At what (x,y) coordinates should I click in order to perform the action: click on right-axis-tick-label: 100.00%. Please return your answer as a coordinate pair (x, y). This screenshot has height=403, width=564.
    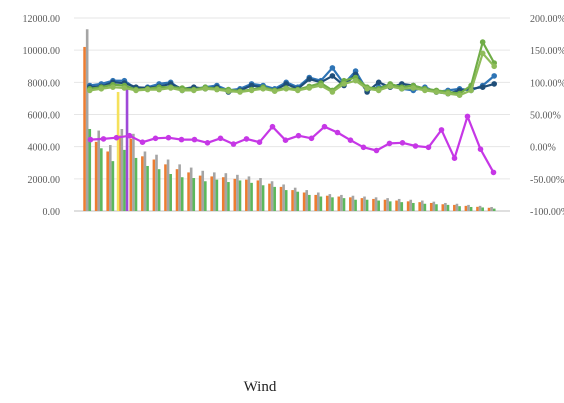
    Looking at the image, I should click on (547, 83).